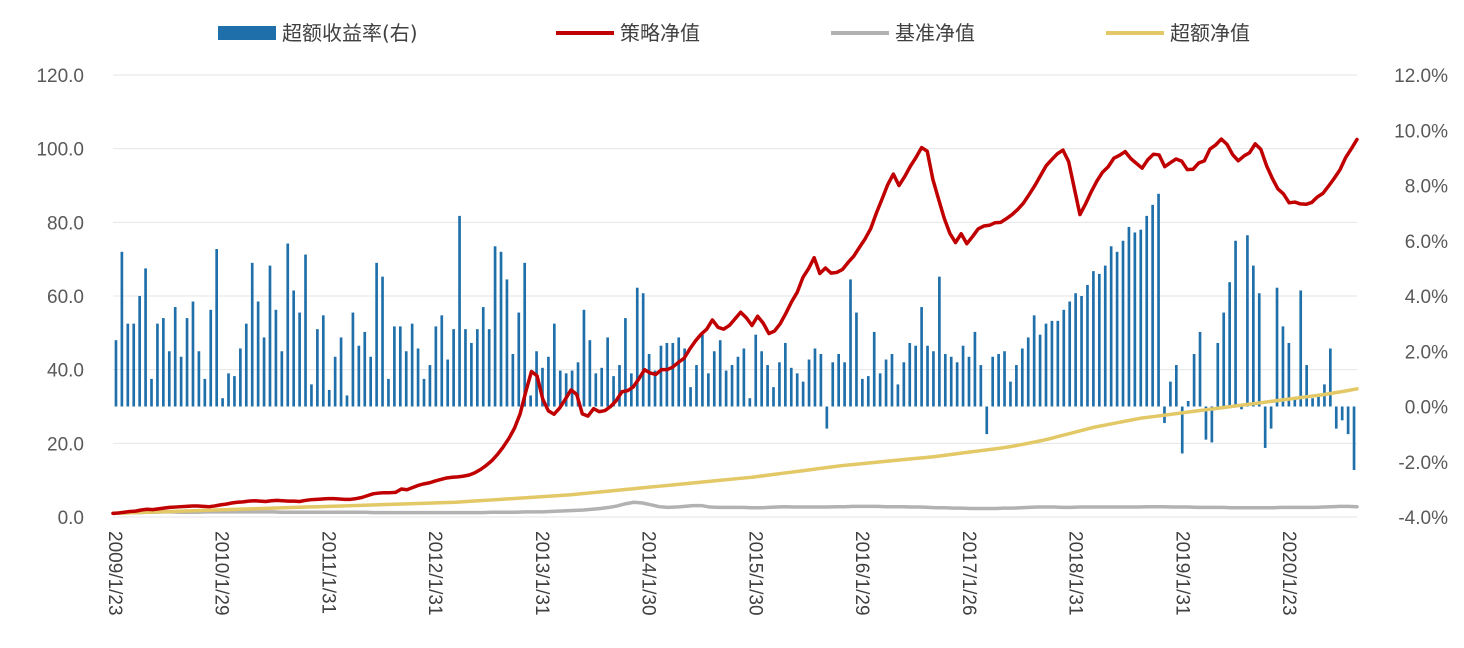 Image resolution: width=1464 pixels, height=648 pixels. What do you see at coordinates (1426, 187) in the screenshot?
I see `right-tick-label: 8.0%` at bounding box center [1426, 187].